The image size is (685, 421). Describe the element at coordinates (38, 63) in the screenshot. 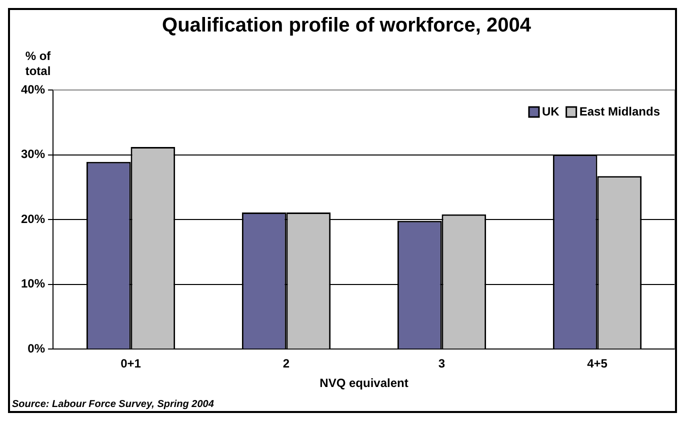

I see `y-axis-title: % of total` at that location.